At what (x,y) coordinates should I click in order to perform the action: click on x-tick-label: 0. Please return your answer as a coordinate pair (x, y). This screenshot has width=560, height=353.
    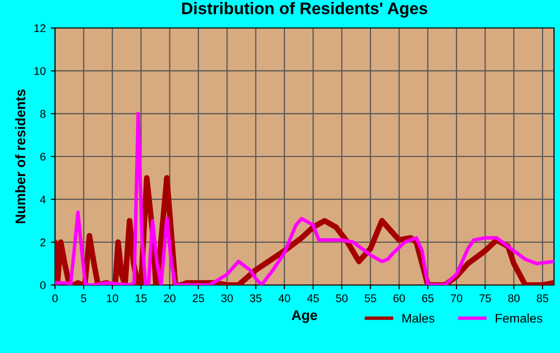
    Looking at the image, I should click on (55, 298).